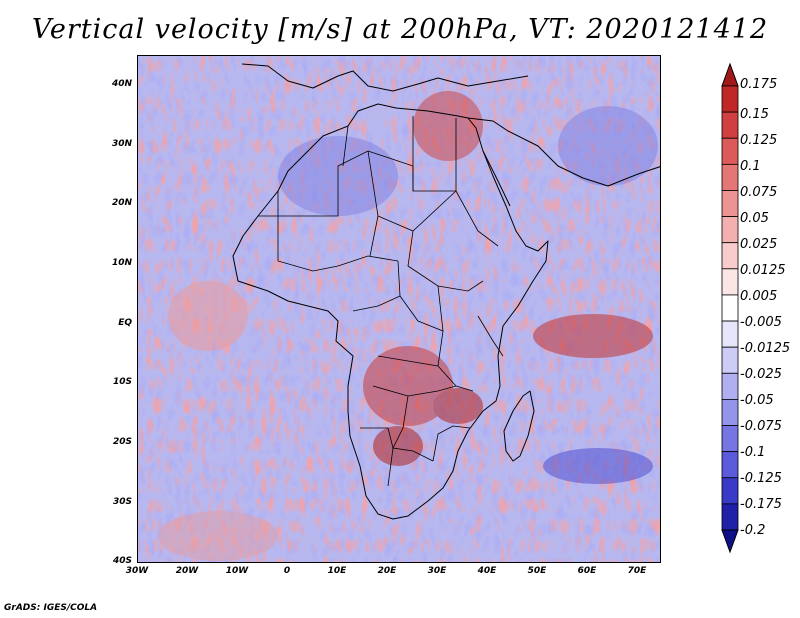  What do you see at coordinates (122, 561) in the screenshot?
I see `lat-tick-label: 40S` at bounding box center [122, 561].